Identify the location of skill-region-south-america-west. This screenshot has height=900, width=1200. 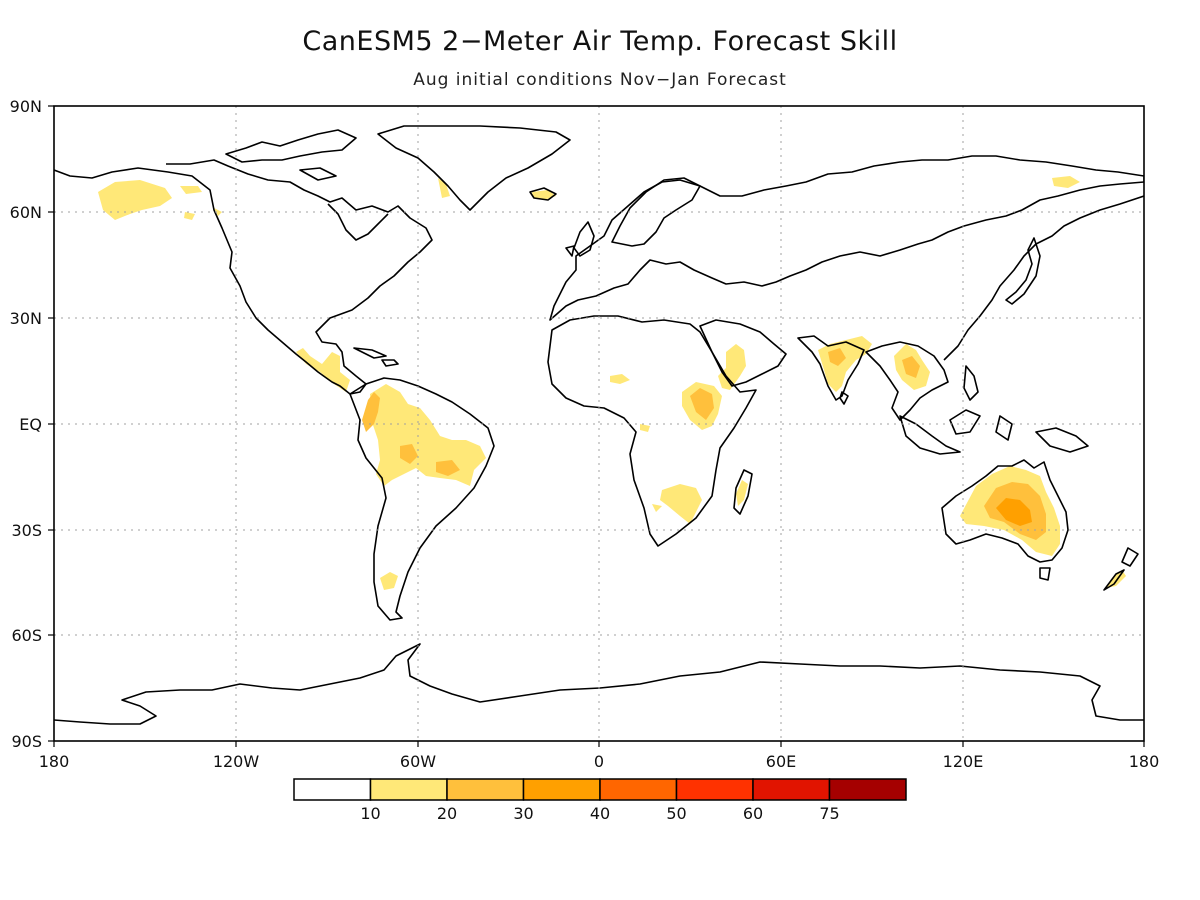
(371, 412).